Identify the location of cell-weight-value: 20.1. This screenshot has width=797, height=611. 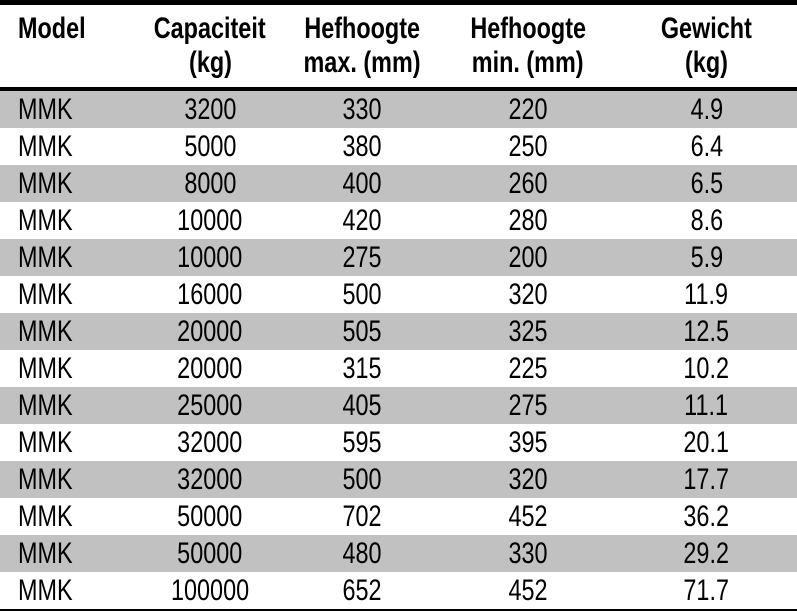
(706, 442).